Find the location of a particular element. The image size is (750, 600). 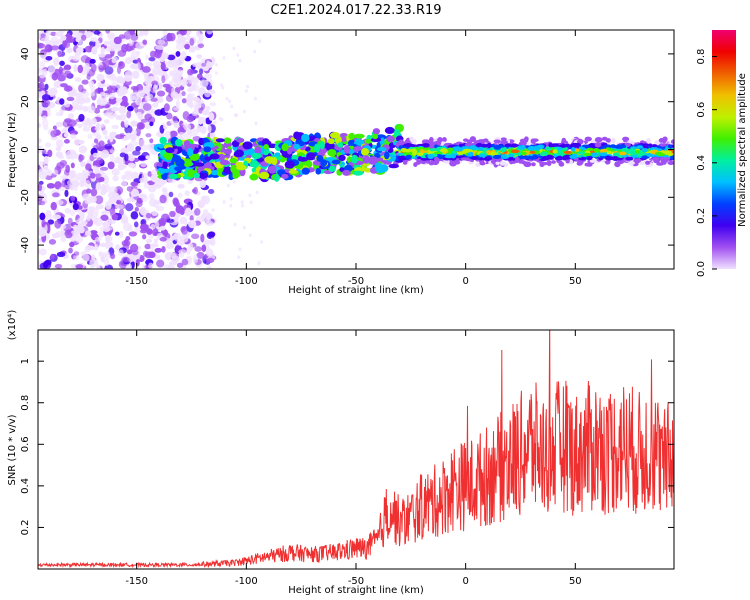

x-tick-label: 0 is located at coordinates (465, 581).